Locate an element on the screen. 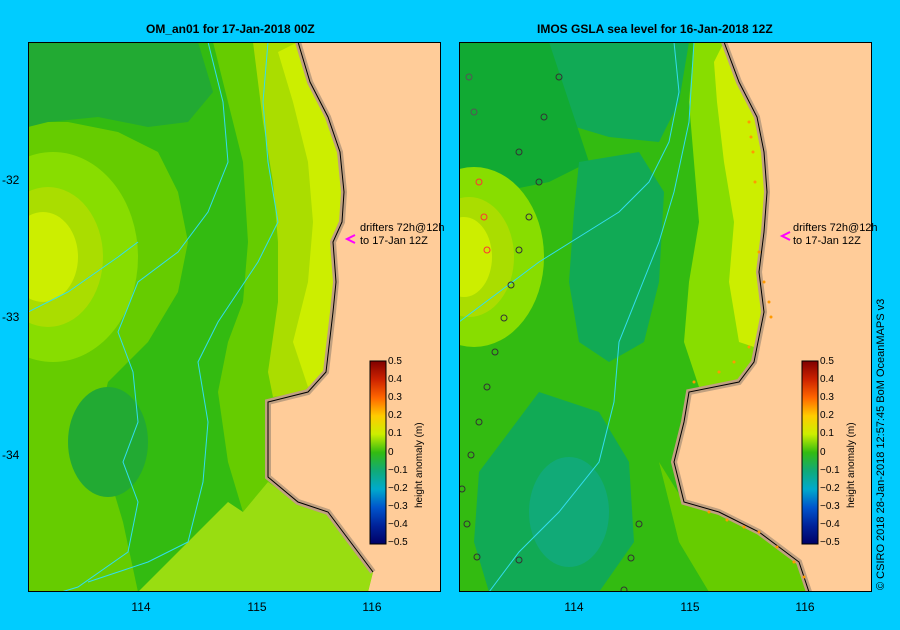 The image size is (900, 630). left-drifter-note-line1: drifters 72h@12h is located at coordinates (402, 228).